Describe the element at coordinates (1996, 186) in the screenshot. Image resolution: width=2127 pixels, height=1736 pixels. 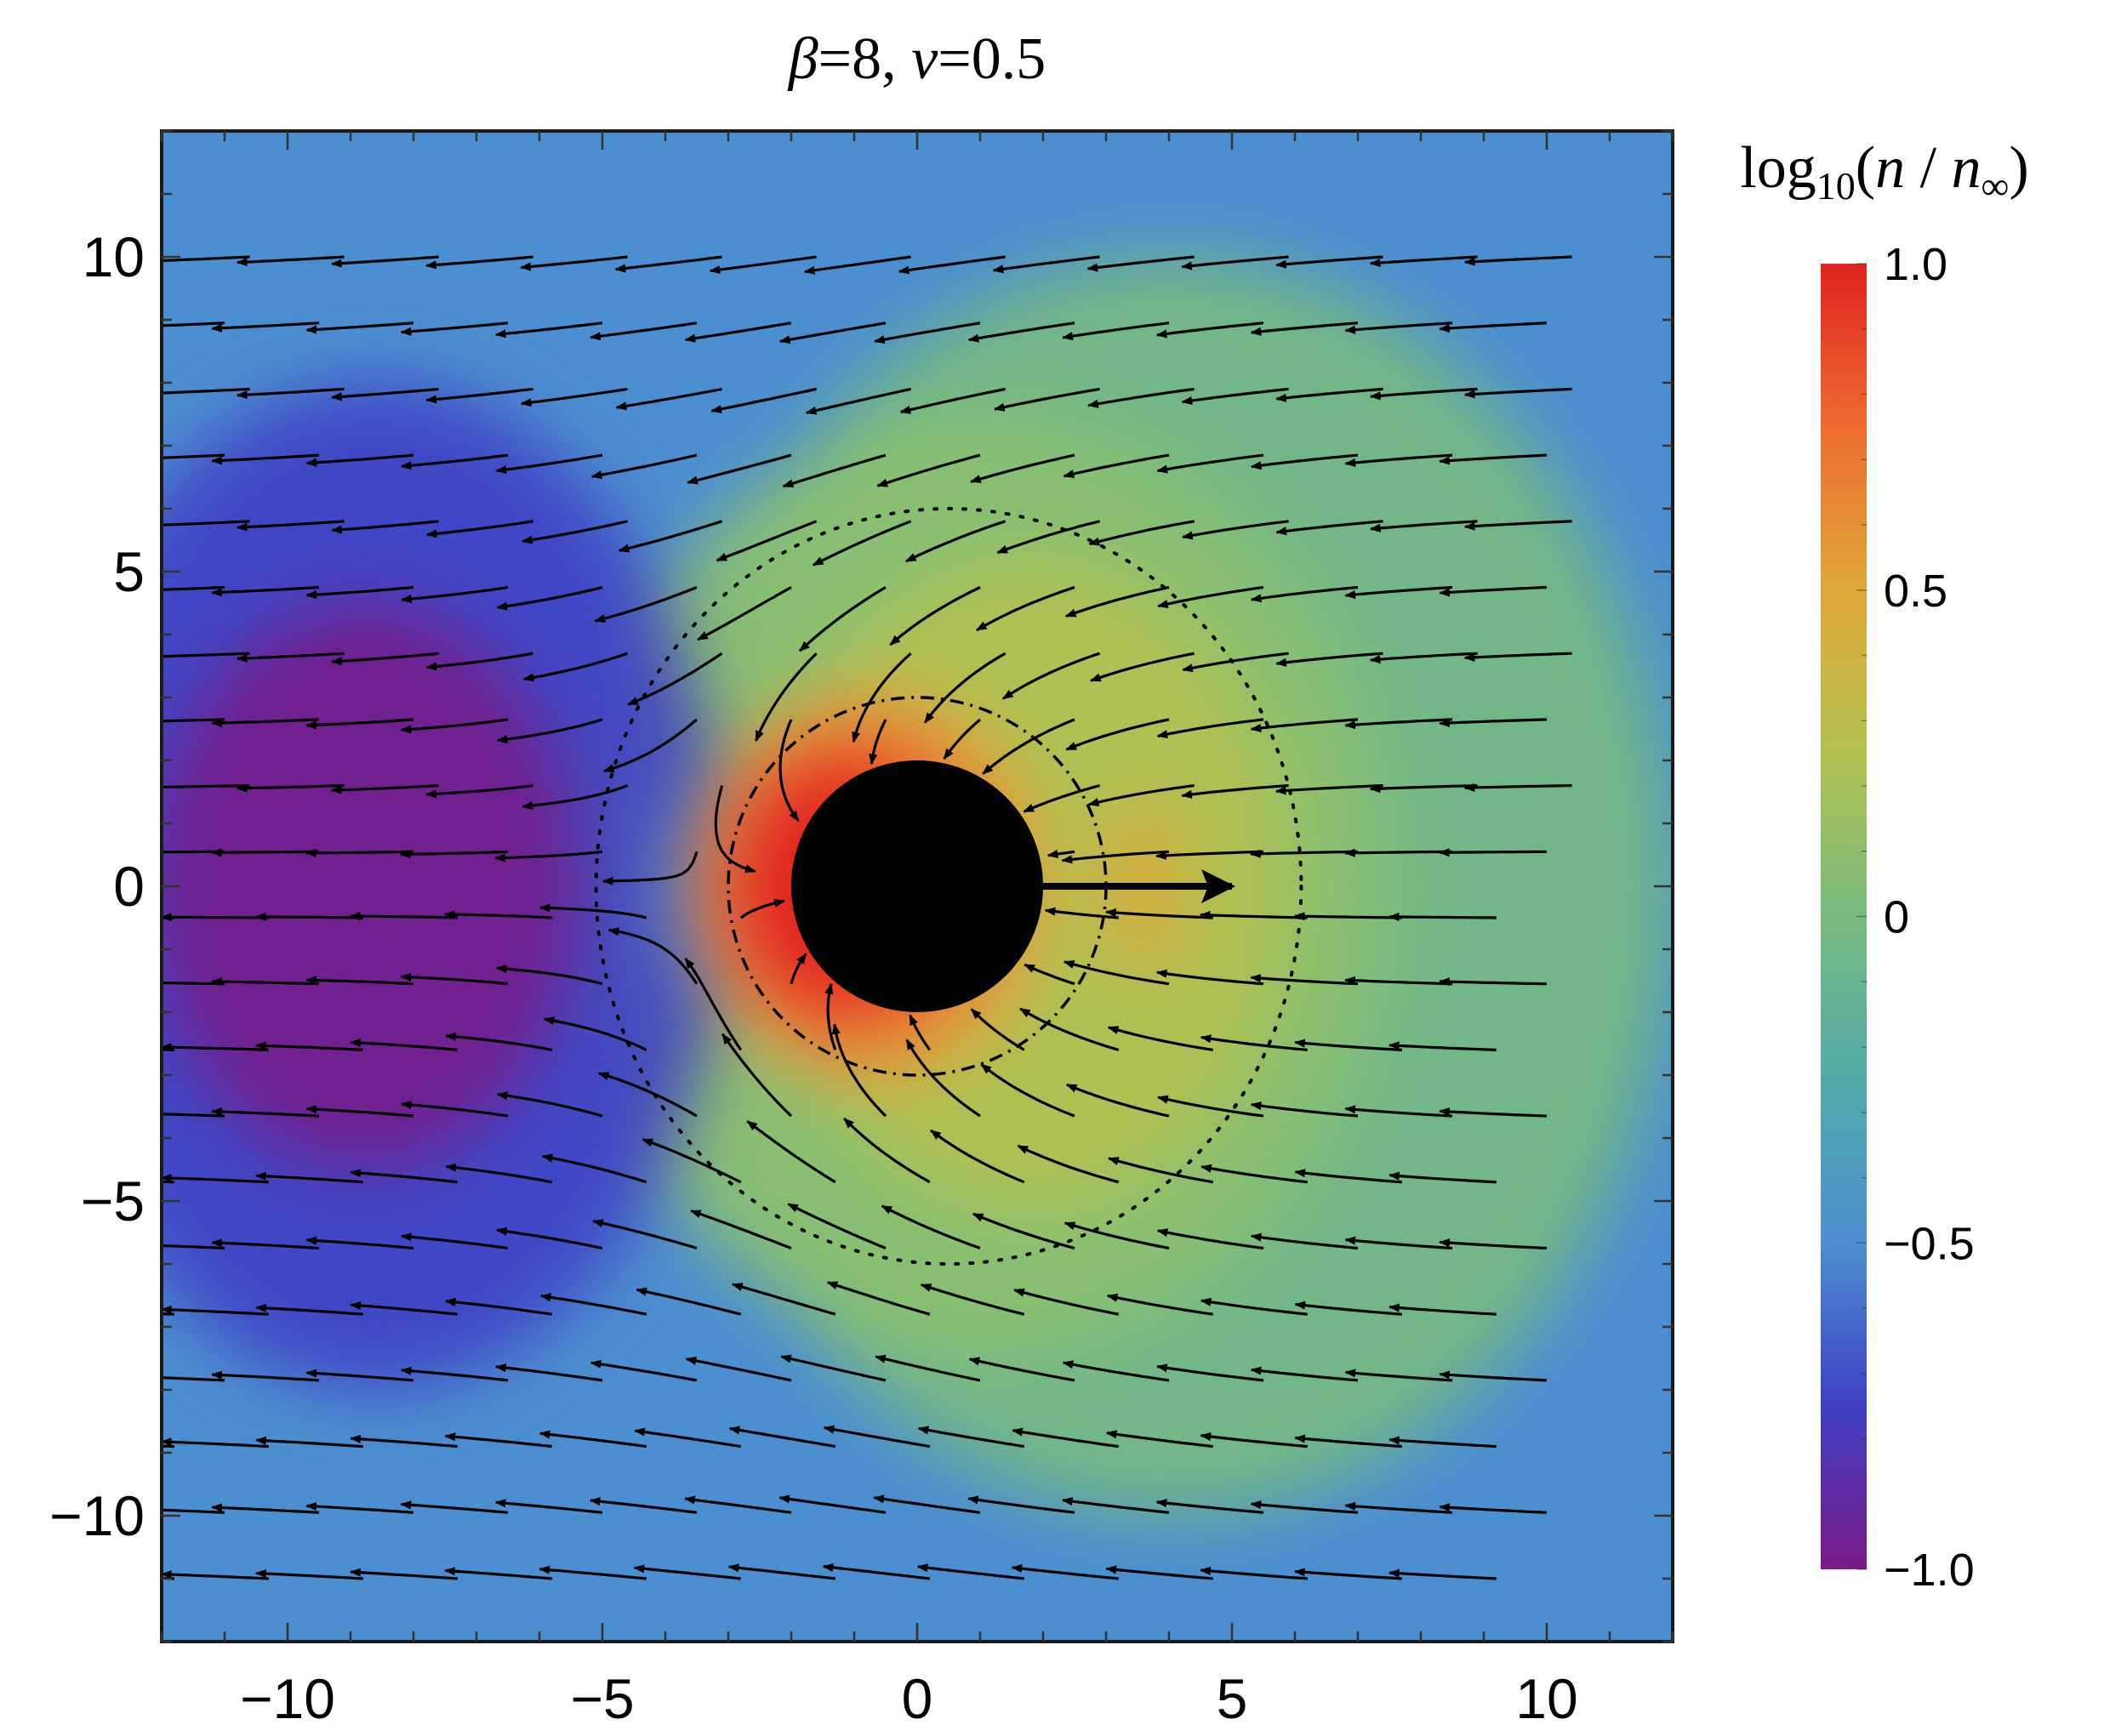
I see `colorbar-title-inf: ∞` at that location.